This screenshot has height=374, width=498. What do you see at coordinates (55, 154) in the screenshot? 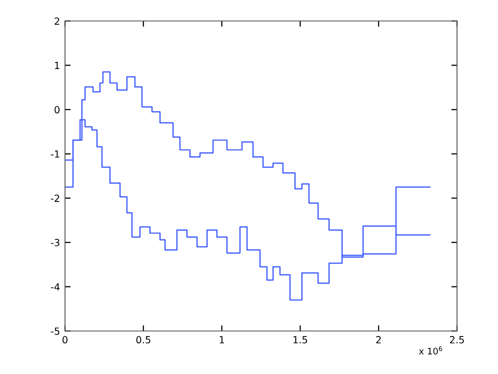
I see `y-tick-label: -1` at bounding box center [55, 154].